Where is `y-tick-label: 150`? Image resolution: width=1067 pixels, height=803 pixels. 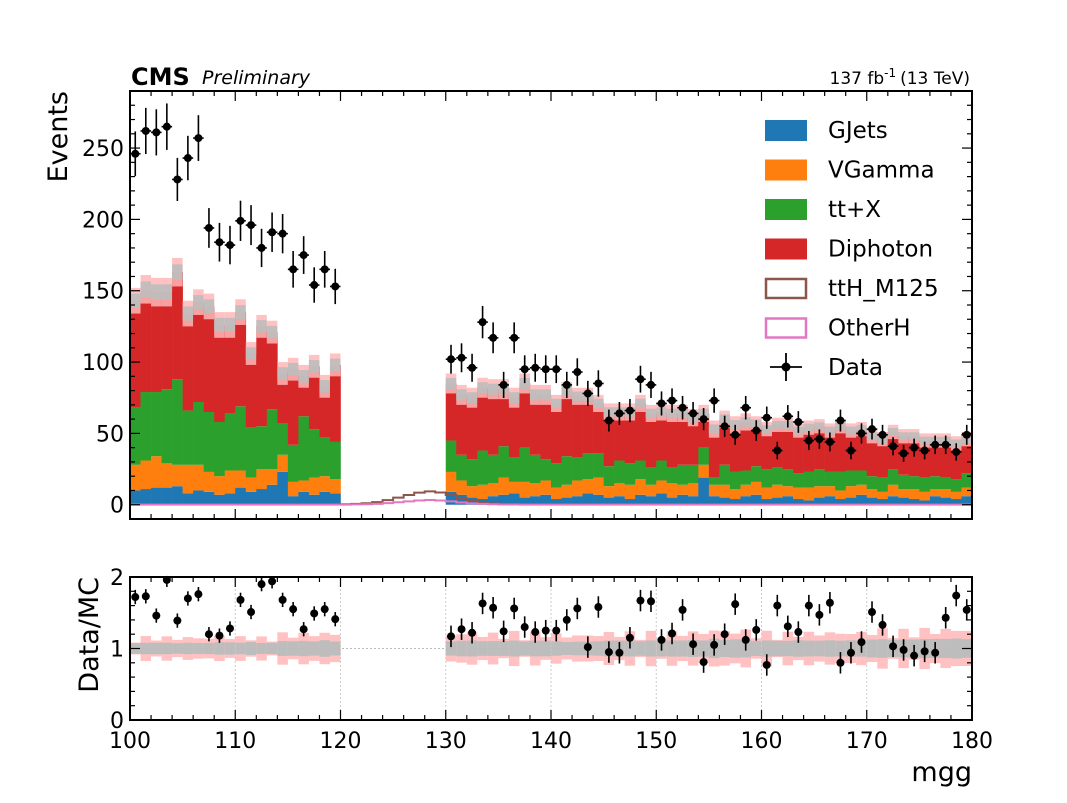
y-tick-label: 150 is located at coordinates (103, 292).